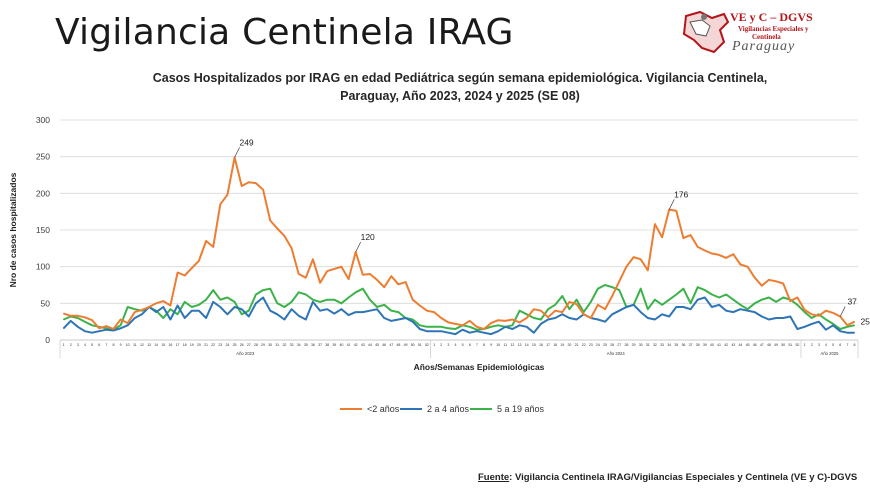 The image size is (870, 488). What do you see at coordinates (358, 247) in the screenshot?
I see `data-label-leader` at bounding box center [358, 247].